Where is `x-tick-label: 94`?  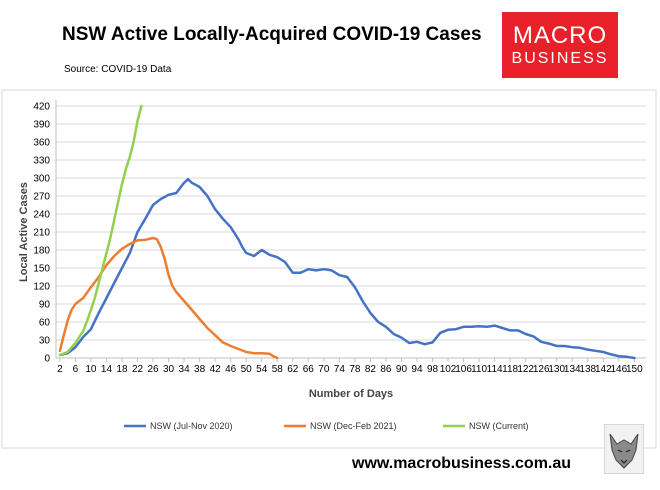 x-tick-label: 94 is located at coordinates (417, 369).